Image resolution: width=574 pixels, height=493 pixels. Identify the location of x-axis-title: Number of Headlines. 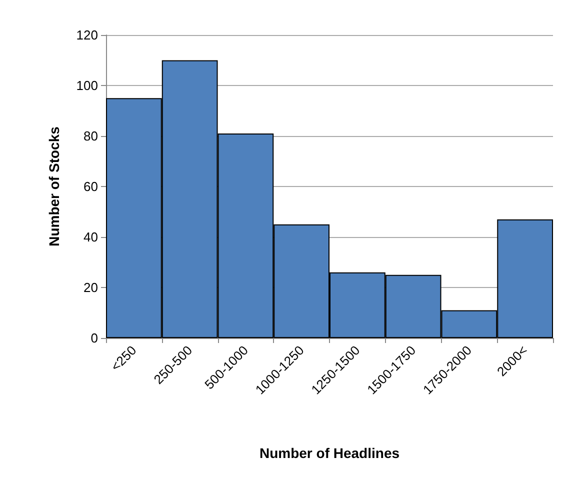
(329, 453).